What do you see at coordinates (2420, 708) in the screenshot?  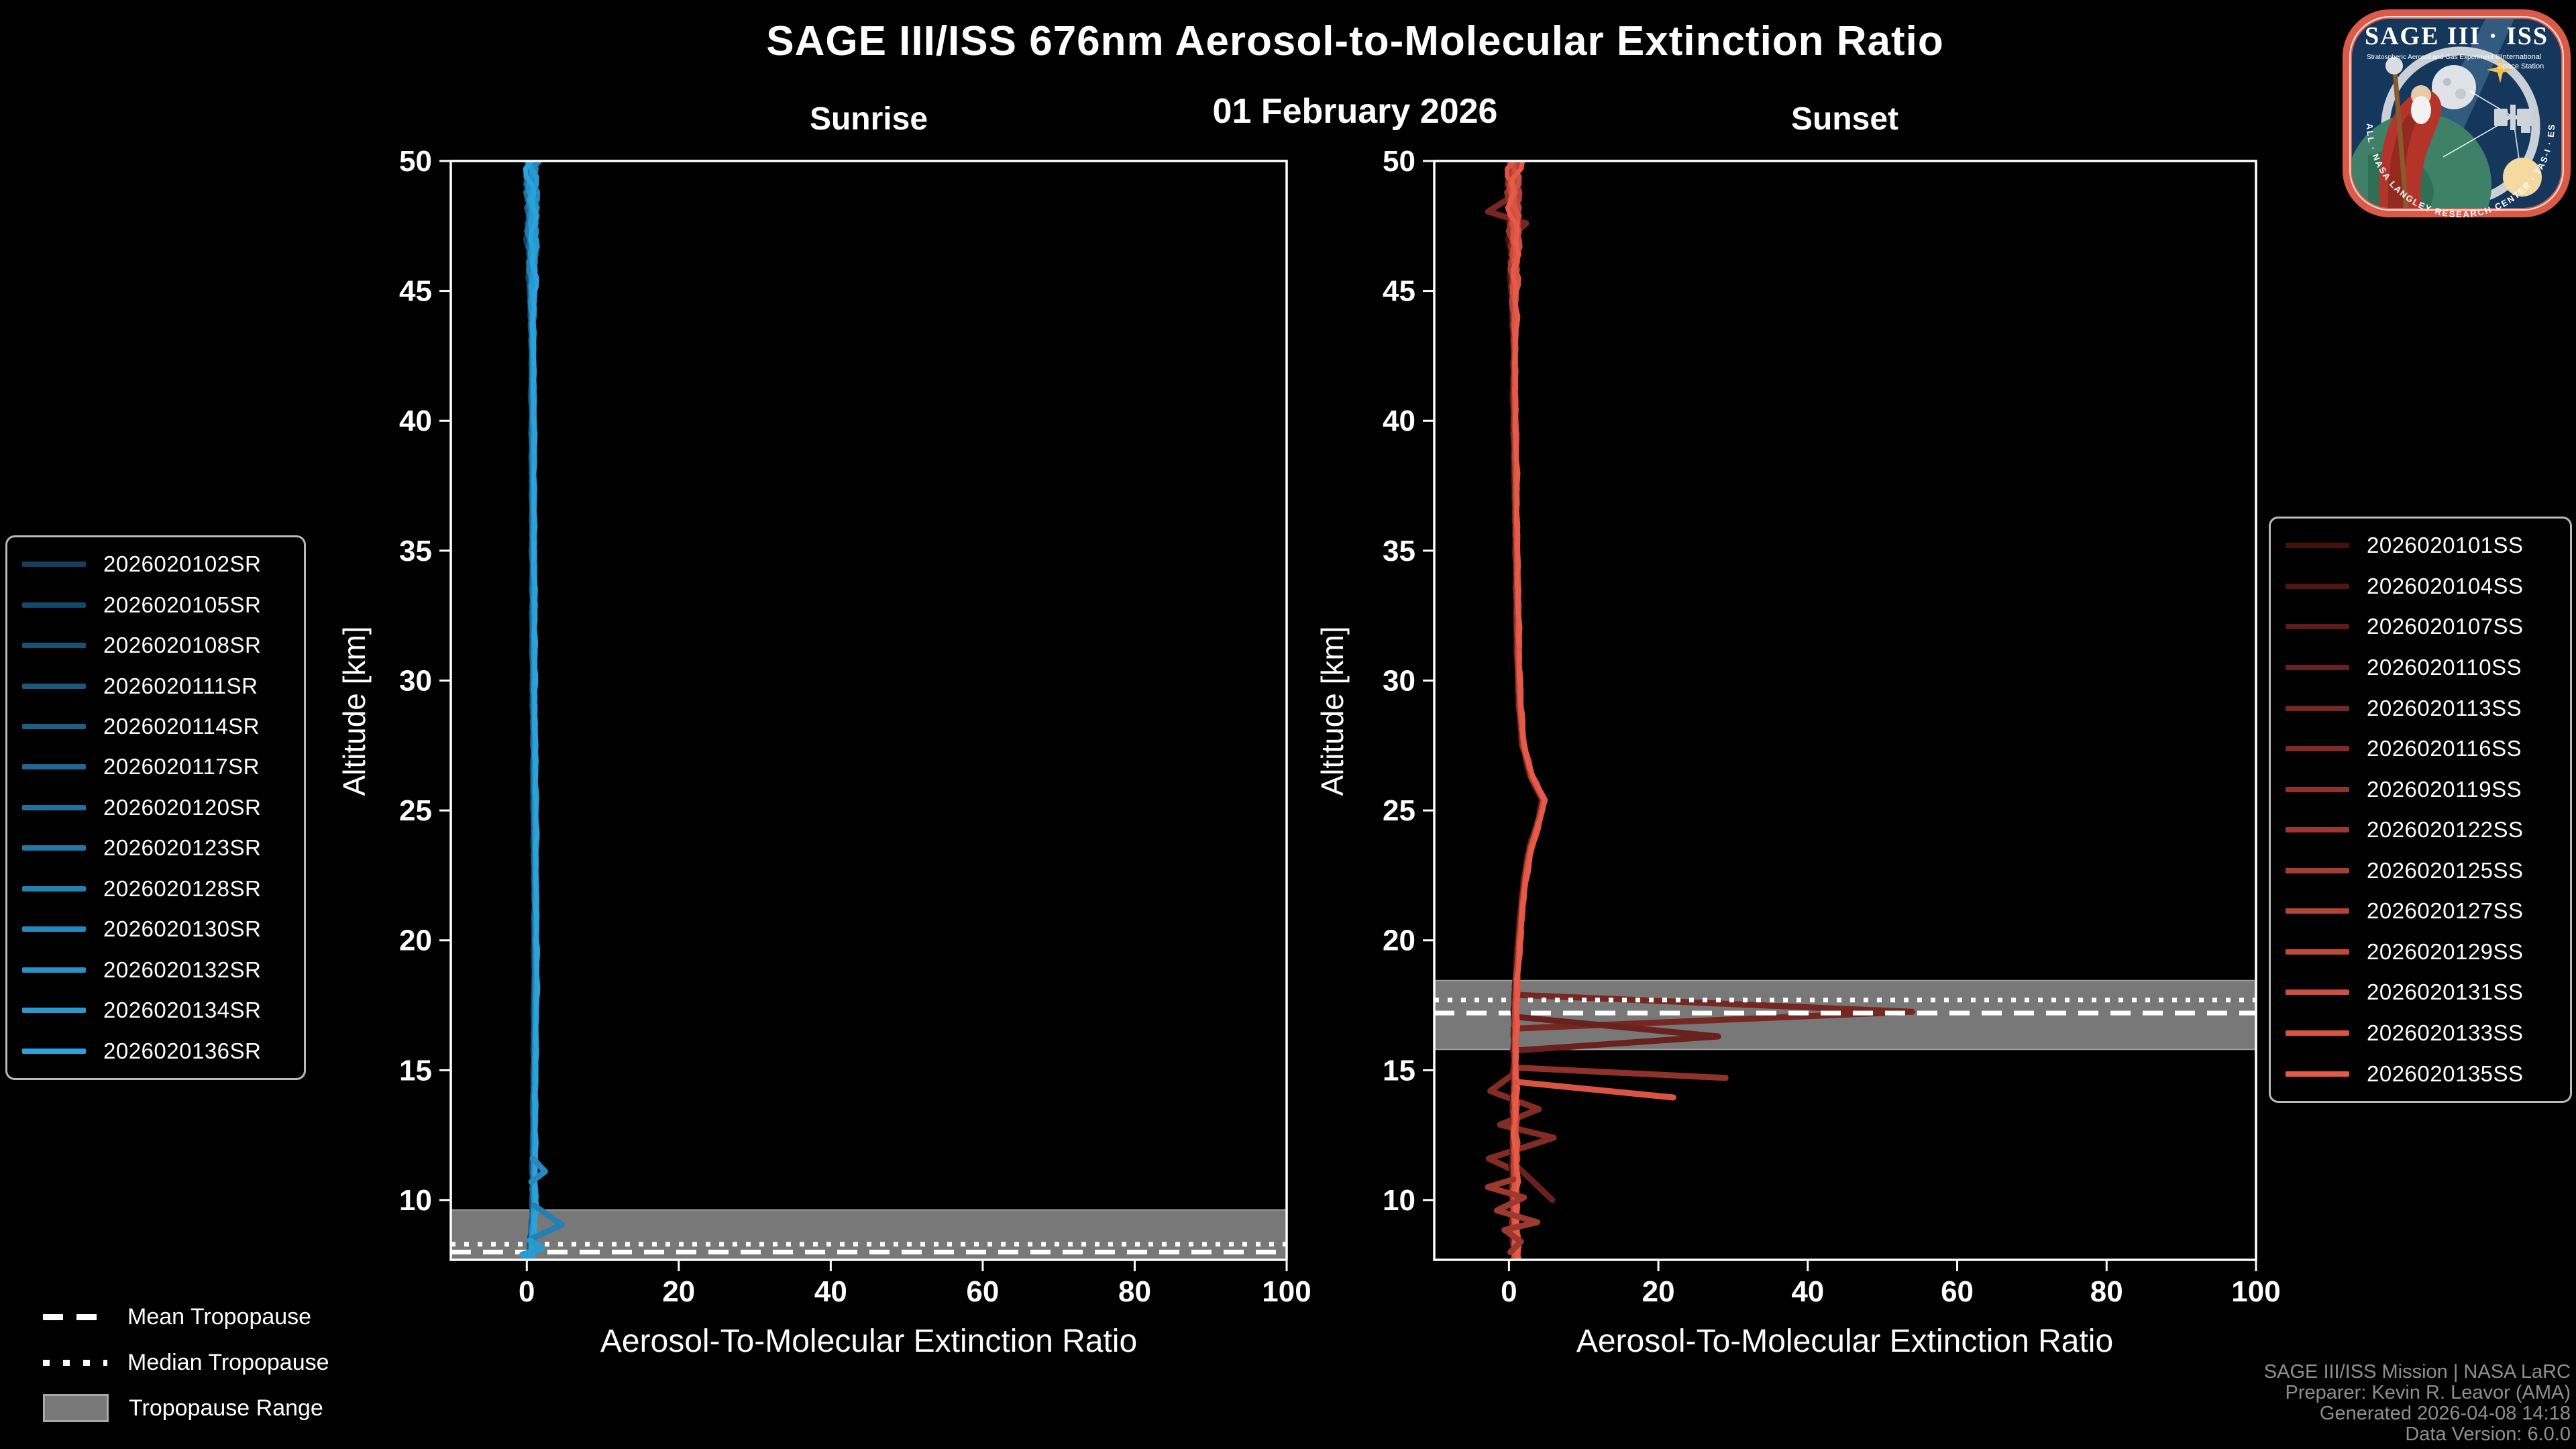 I see `legend-item: 2026020113SS` at bounding box center [2420, 708].